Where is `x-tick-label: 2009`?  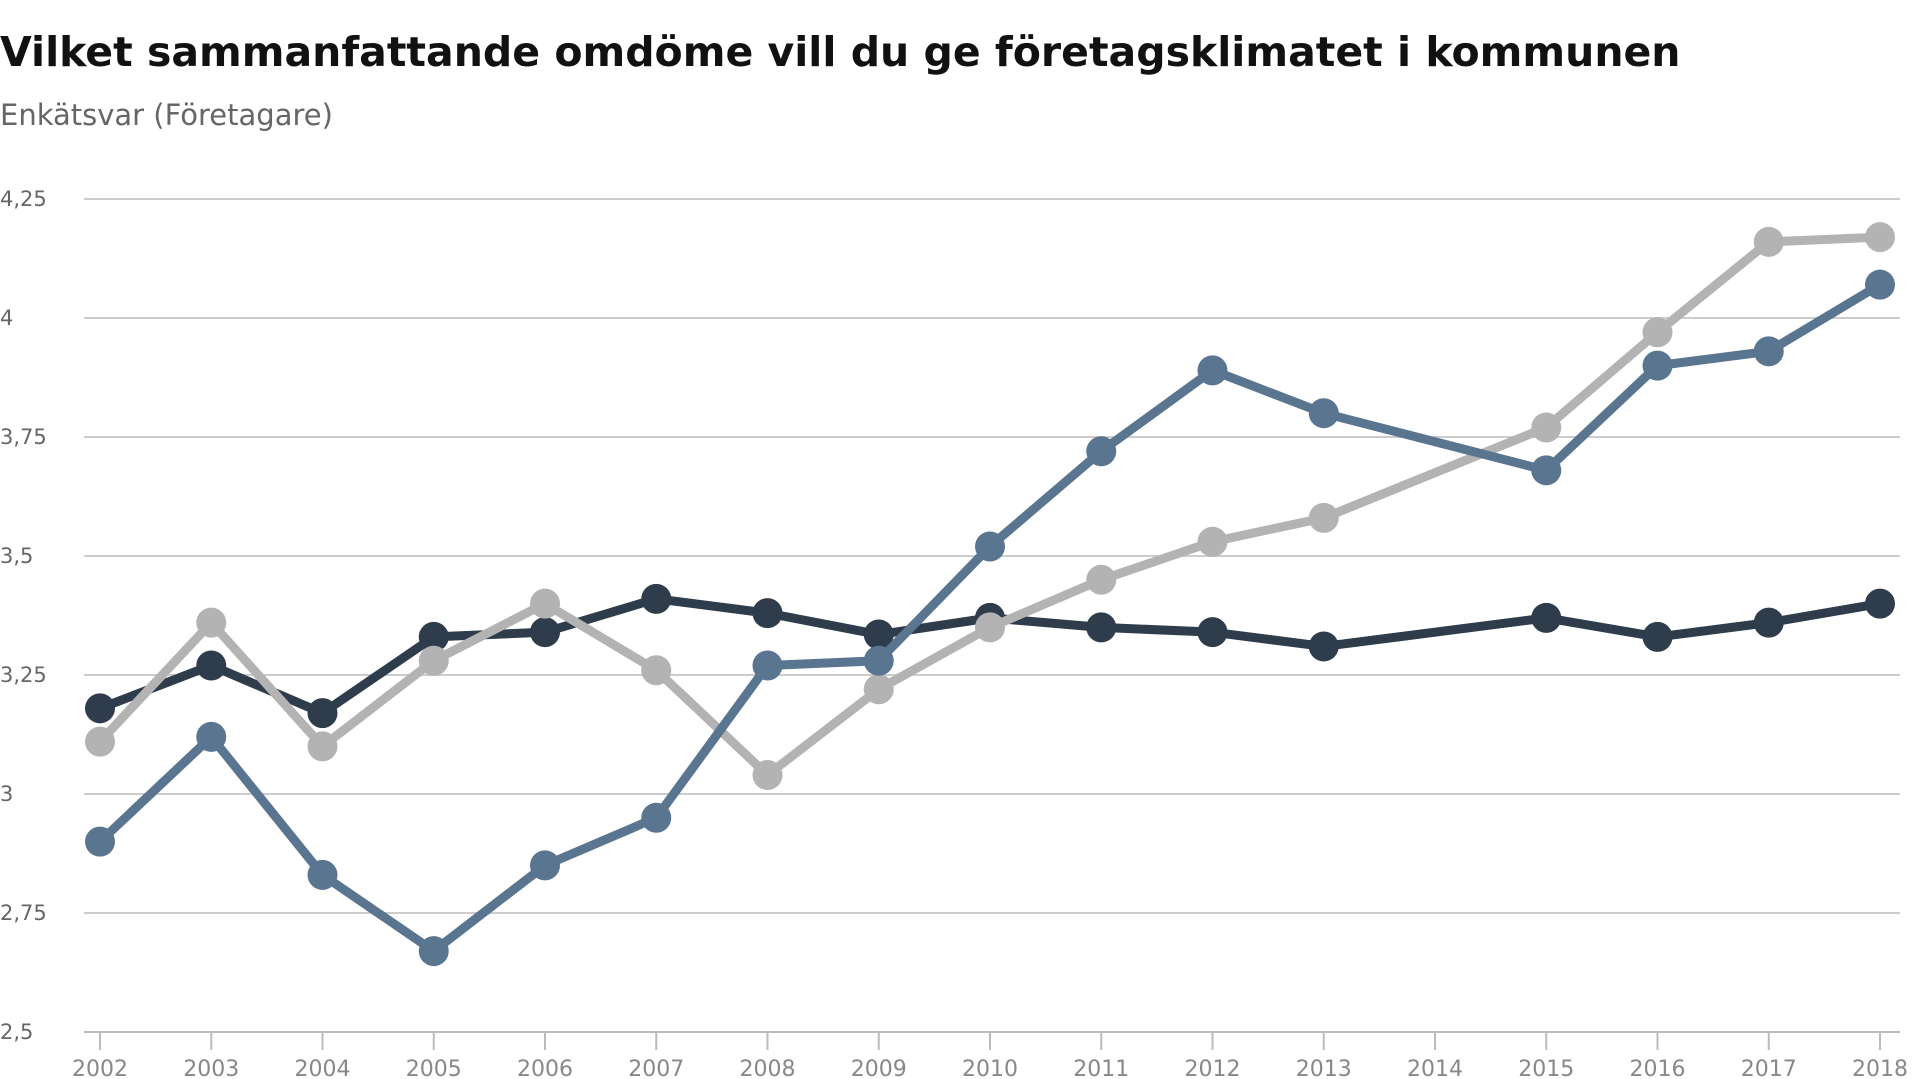
x-tick-label: 2009 is located at coordinates (879, 1068).